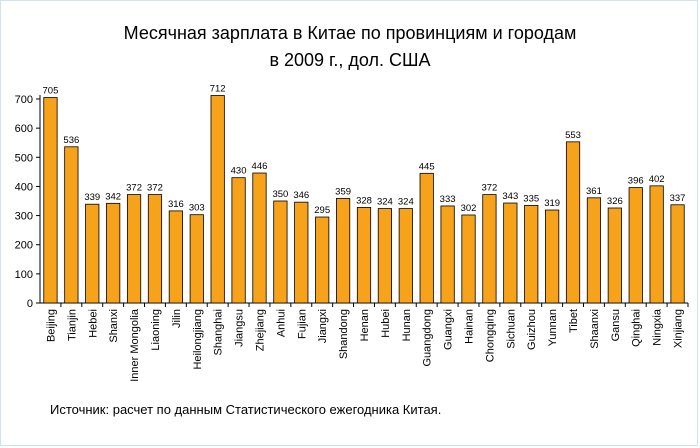 This screenshot has height=448, width=700. Describe the element at coordinates (594, 191) in the screenshot. I see `data-label: 361` at that location.